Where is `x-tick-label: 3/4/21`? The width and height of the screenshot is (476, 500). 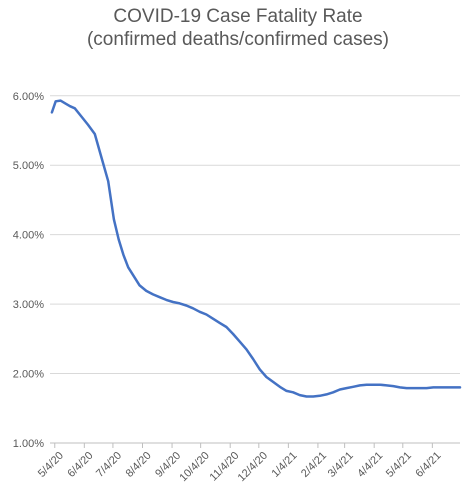
x-tick-label: 3/4/21 is located at coordinates (341, 465).